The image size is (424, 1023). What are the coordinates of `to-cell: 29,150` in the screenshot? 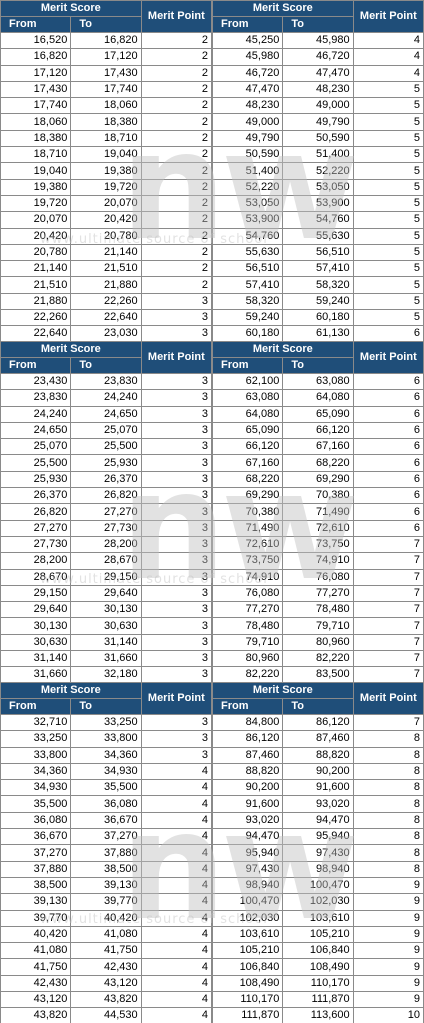 It's located at (106, 577).